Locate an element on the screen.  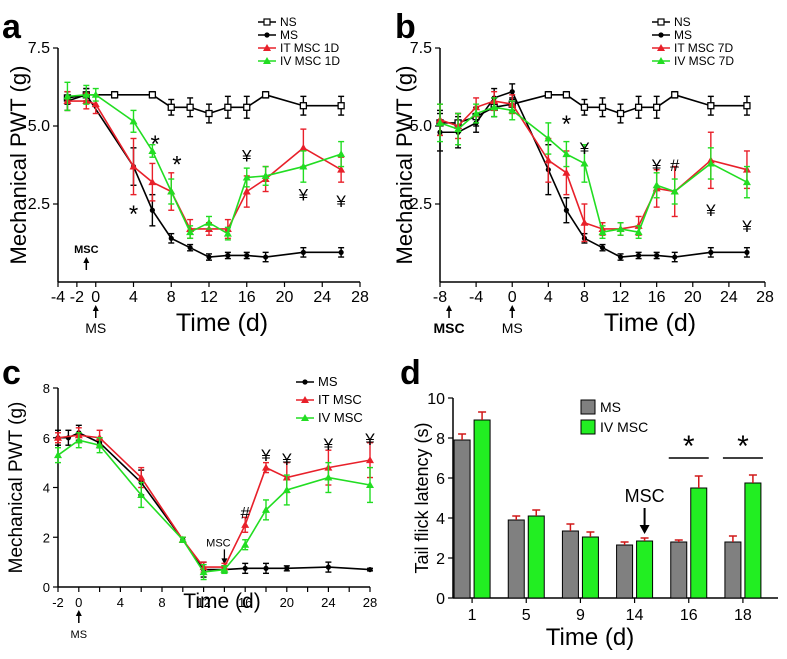
legend-label: NS is located at coordinates (682, 22).